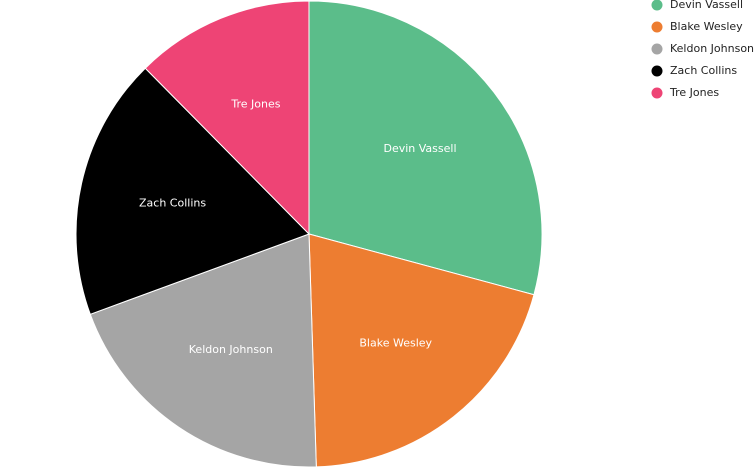 The image size is (756, 468). What do you see at coordinates (255, 104) in the screenshot?
I see `slice-label: Tre Jones` at bounding box center [255, 104].